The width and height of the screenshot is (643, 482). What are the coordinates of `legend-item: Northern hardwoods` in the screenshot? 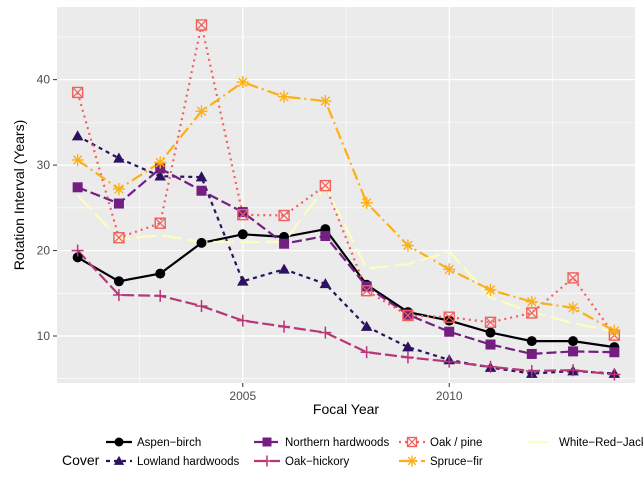 It's located at (321, 443).